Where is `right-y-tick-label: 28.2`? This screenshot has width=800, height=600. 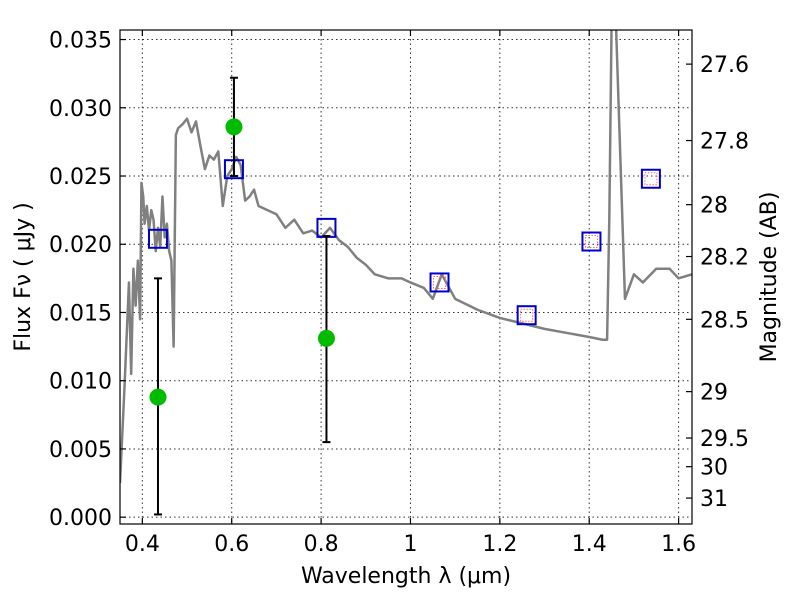
right-y-tick-label: 28.2 is located at coordinates (724, 258).